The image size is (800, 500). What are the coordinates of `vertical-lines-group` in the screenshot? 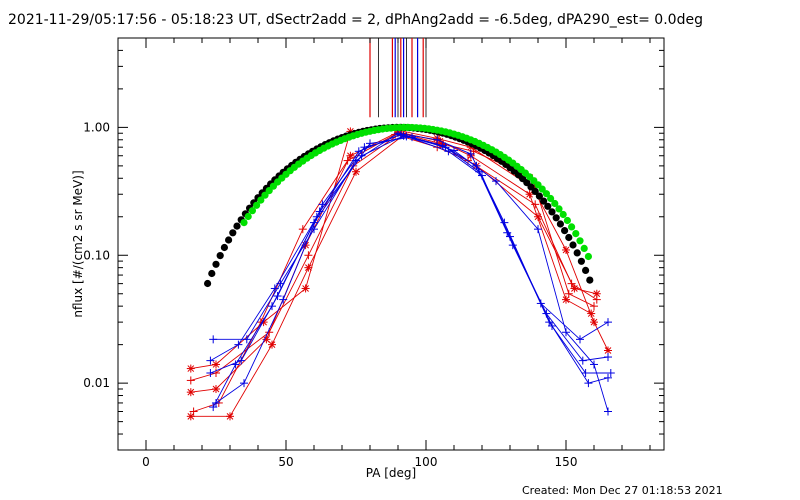 It's located at (398, 78).